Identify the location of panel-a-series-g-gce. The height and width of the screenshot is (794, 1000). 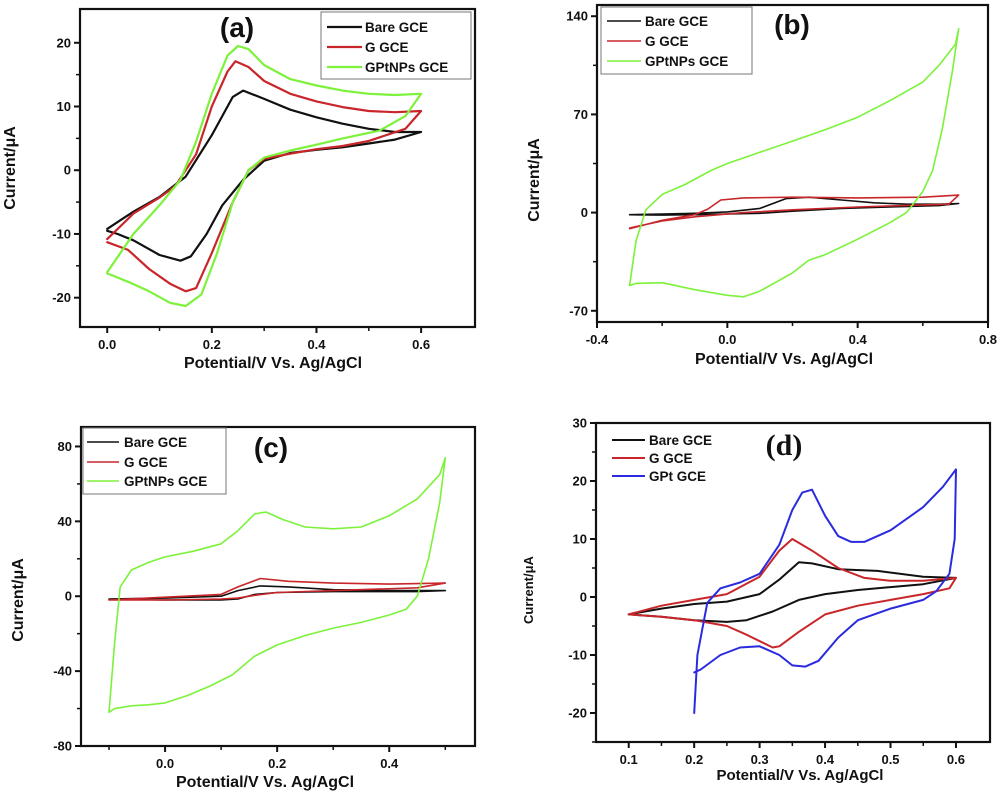
(264, 176).